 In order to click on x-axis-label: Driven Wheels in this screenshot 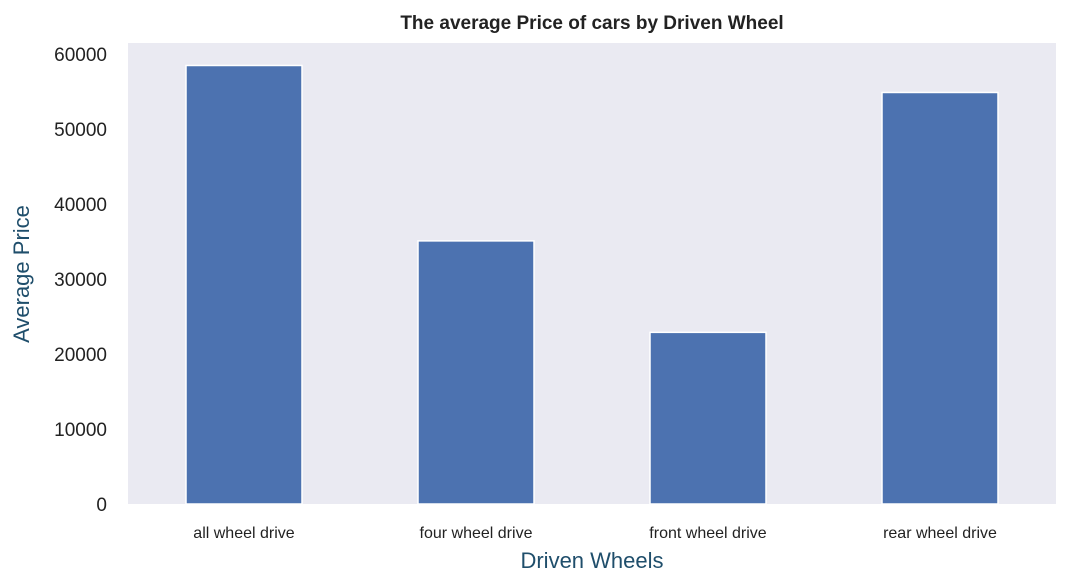, I will do `click(591, 560)`.